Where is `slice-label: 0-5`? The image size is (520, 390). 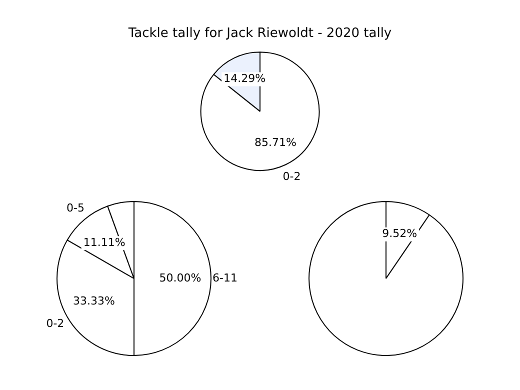
slice-label: 0-5 is located at coordinates (75, 208).